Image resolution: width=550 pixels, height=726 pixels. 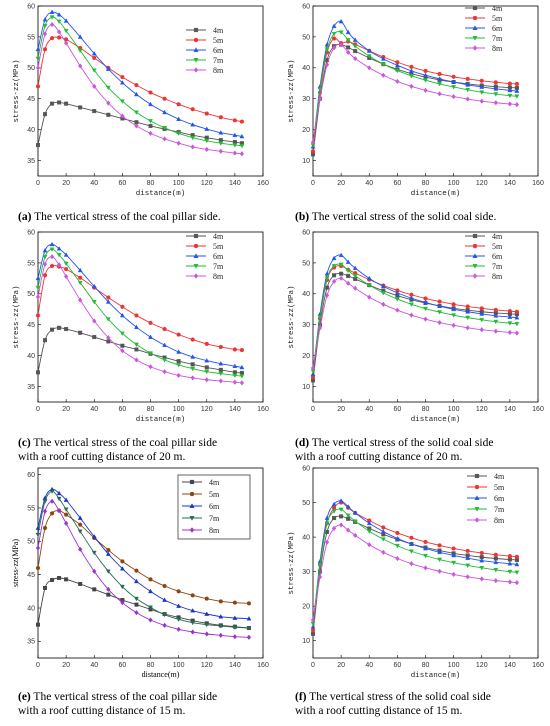 What do you see at coordinates (94, 183) in the screenshot?
I see `x-tick-label: 40` at bounding box center [94, 183].